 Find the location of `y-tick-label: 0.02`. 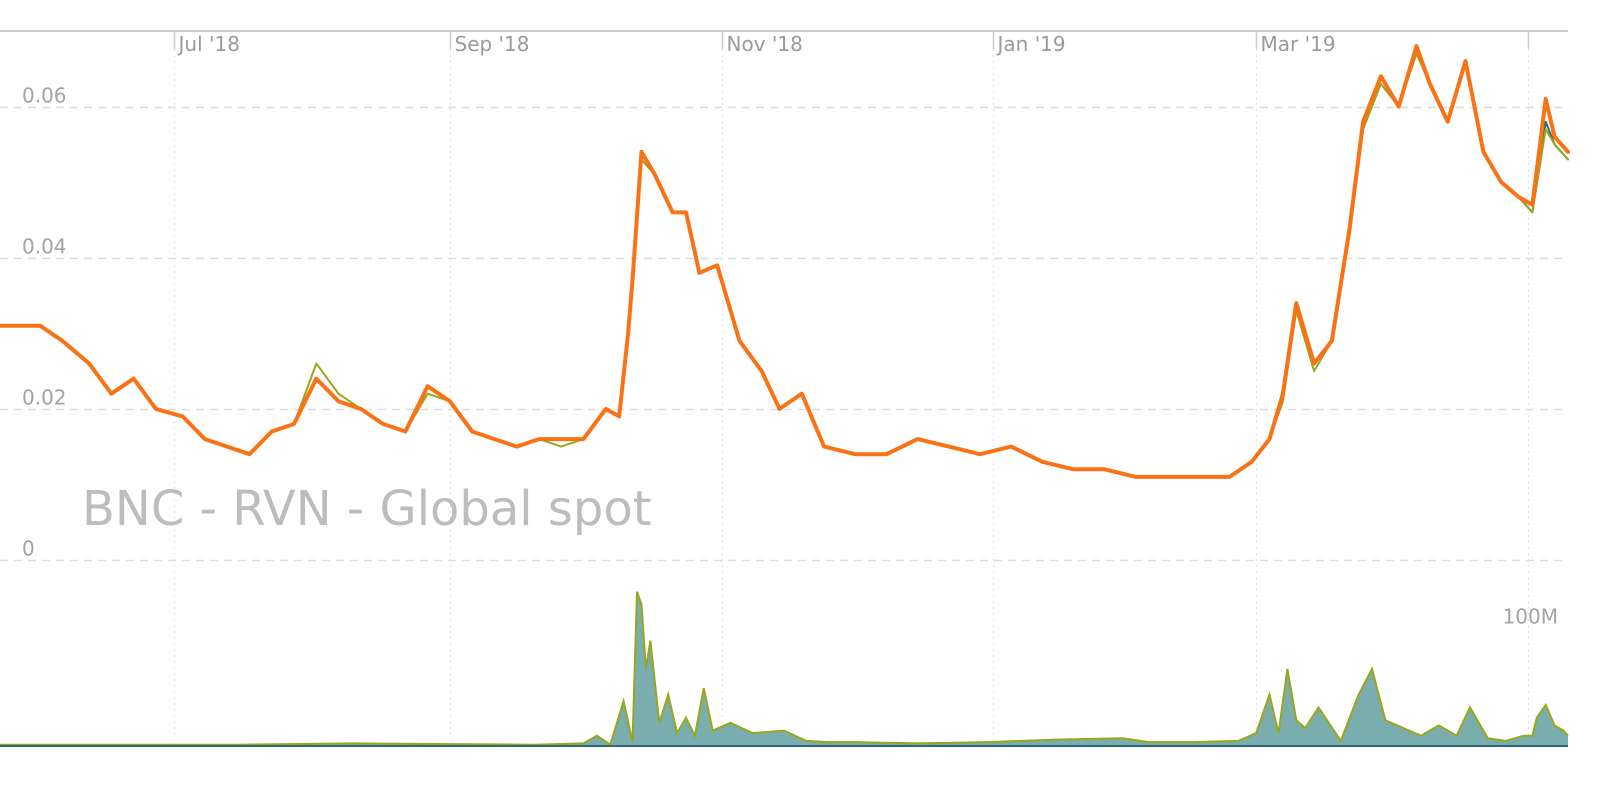

y-tick-label: 0.02 is located at coordinates (44, 398).